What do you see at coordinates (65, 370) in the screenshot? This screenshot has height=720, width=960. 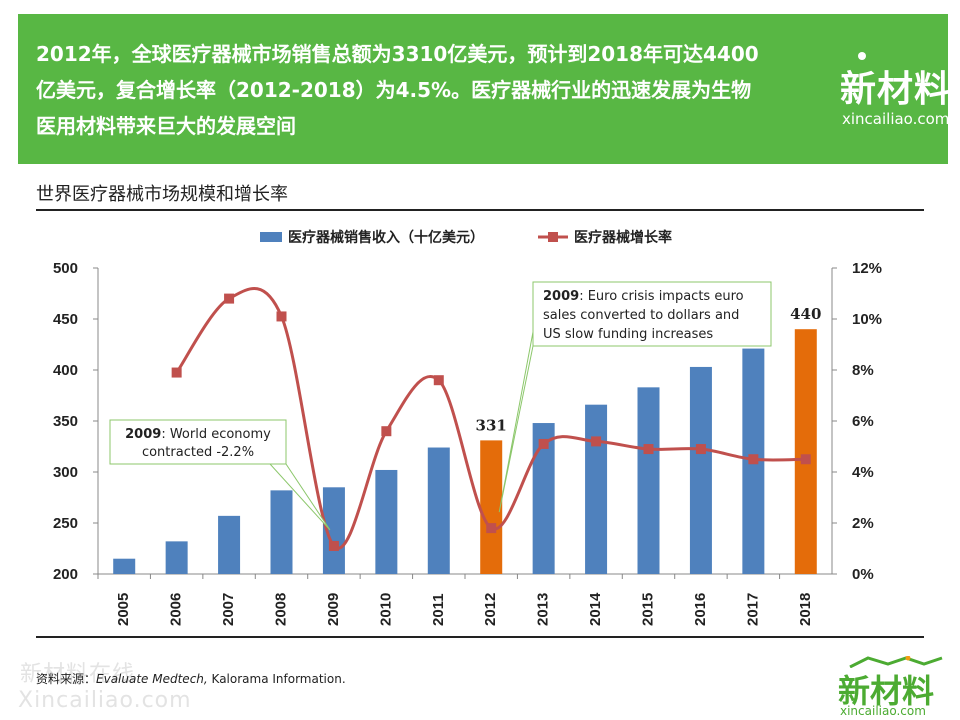 I see `y-left-tick-label: 400` at bounding box center [65, 370].